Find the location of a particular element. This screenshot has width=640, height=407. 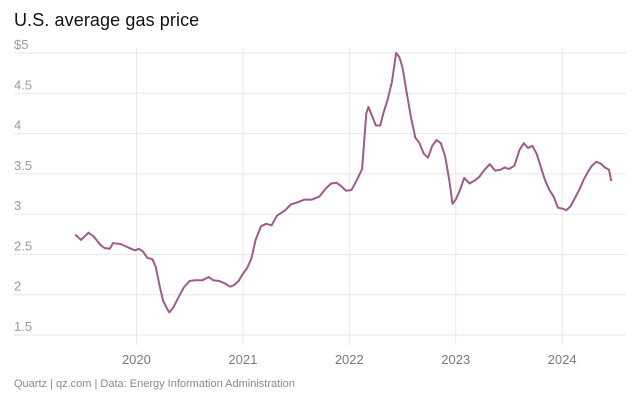

chart-title: U.S. average gas price is located at coordinates (107, 20).